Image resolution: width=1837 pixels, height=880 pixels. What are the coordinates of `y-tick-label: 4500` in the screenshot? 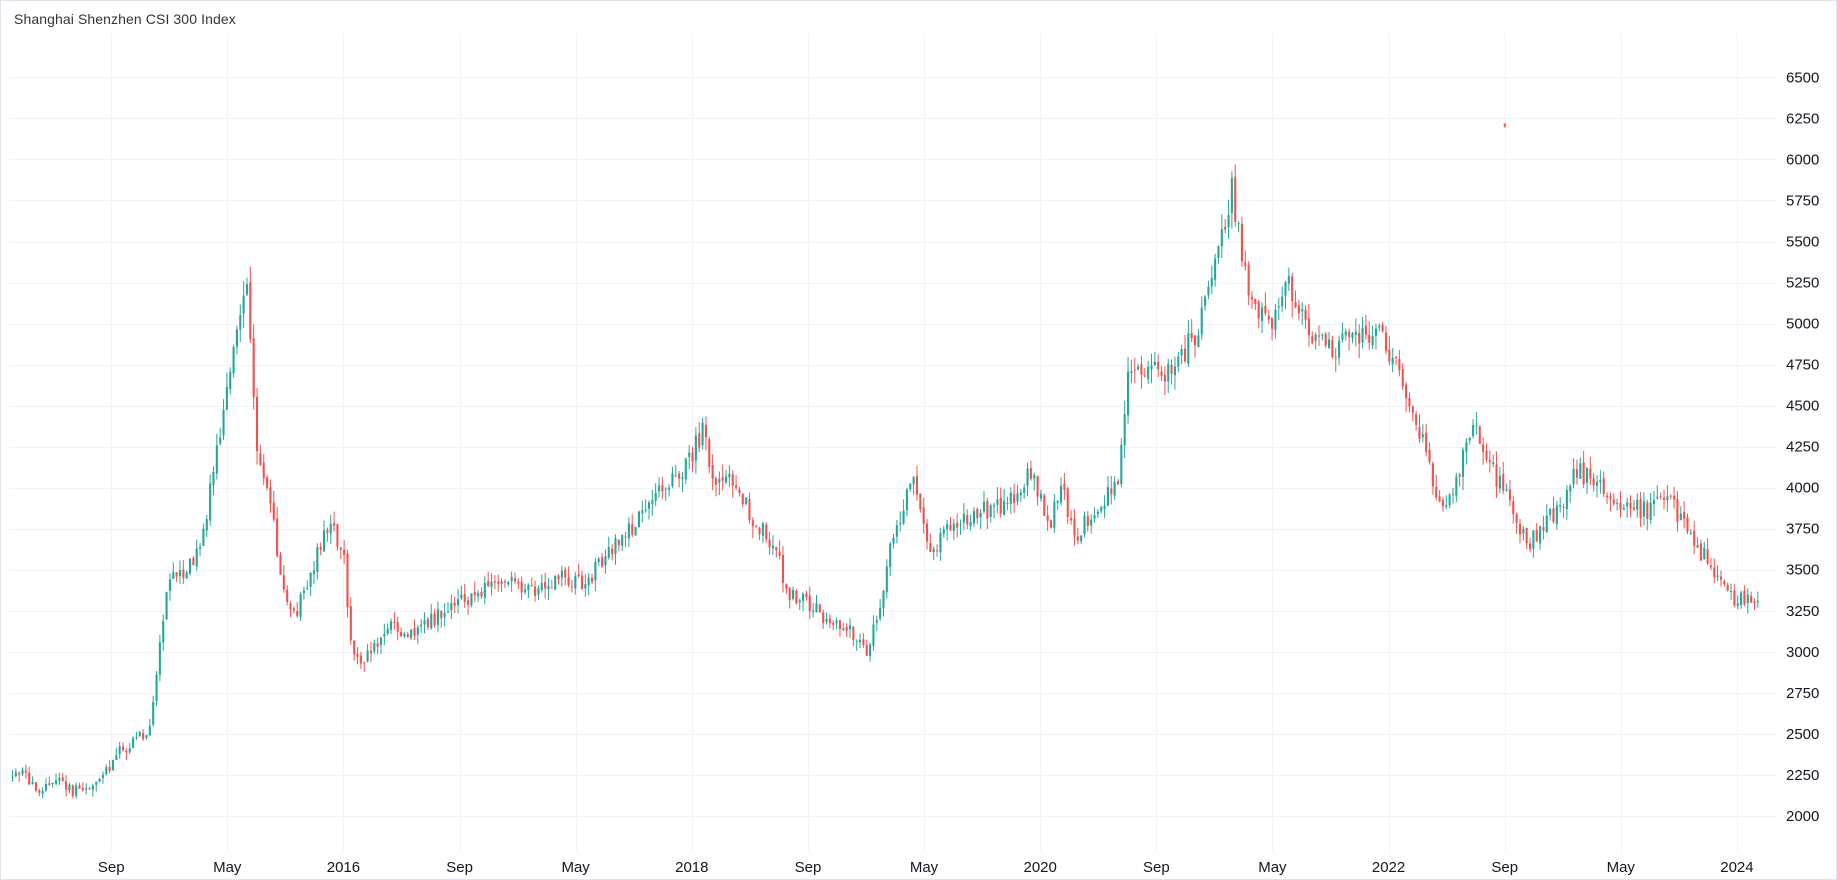 It's located at (1802, 406).